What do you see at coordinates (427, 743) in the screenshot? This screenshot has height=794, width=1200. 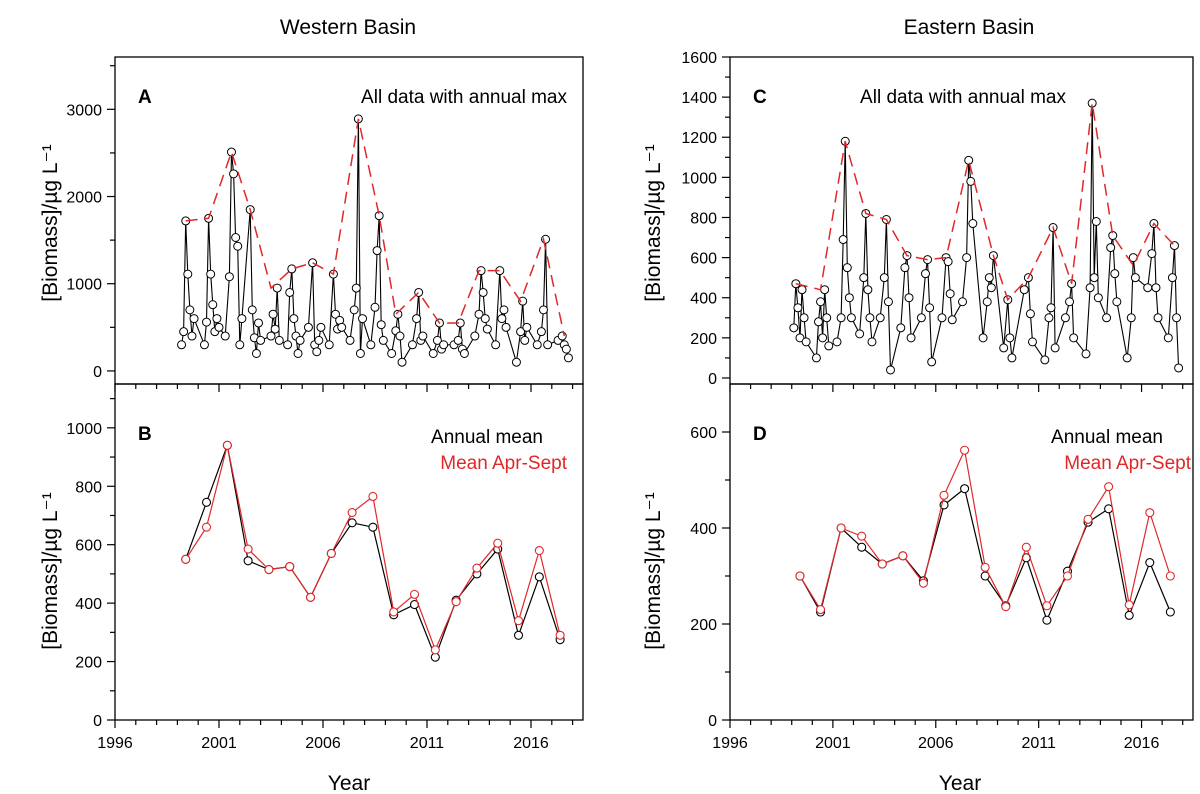 I see `x-tick-label: 2011` at bounding box center [427, 743].